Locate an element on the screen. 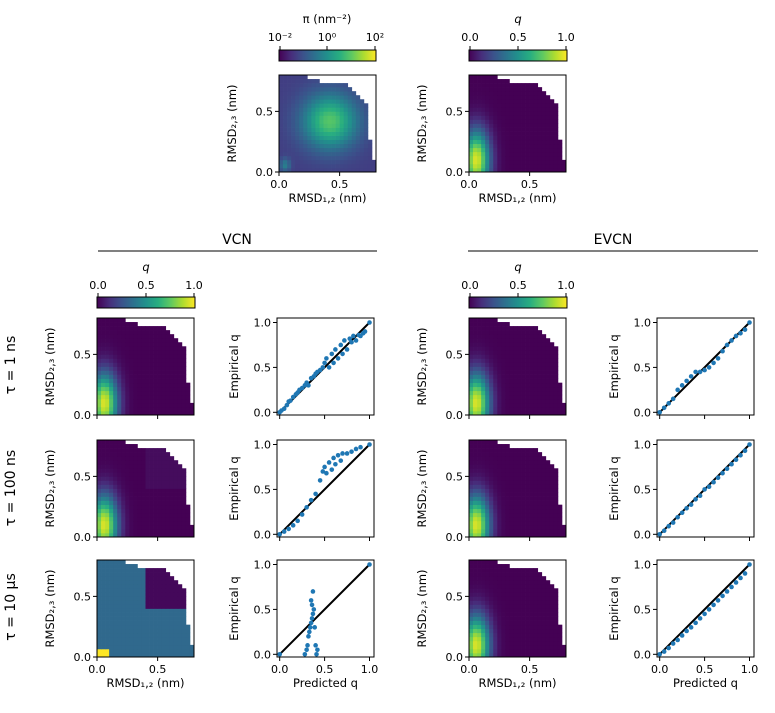  y-axis-label: Empirical q is located at coordinates (614, 366).